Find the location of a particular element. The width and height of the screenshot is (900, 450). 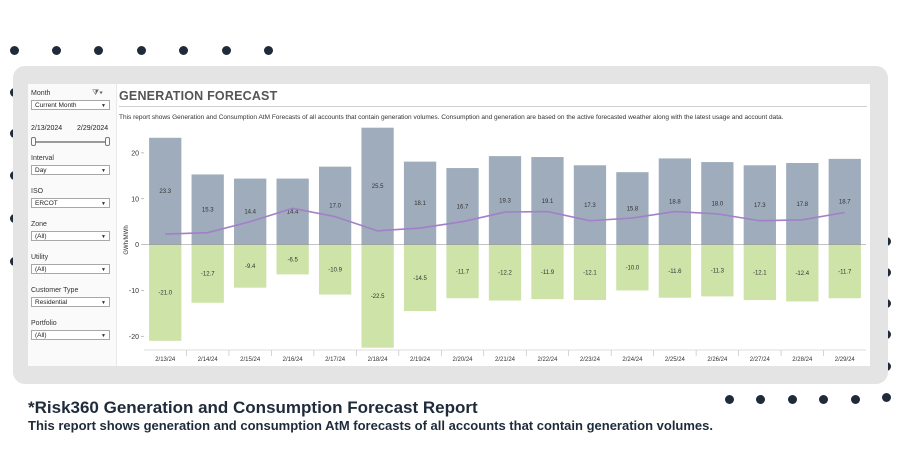

generation-data-label: -11.9 is located at coordinates (548, 273).